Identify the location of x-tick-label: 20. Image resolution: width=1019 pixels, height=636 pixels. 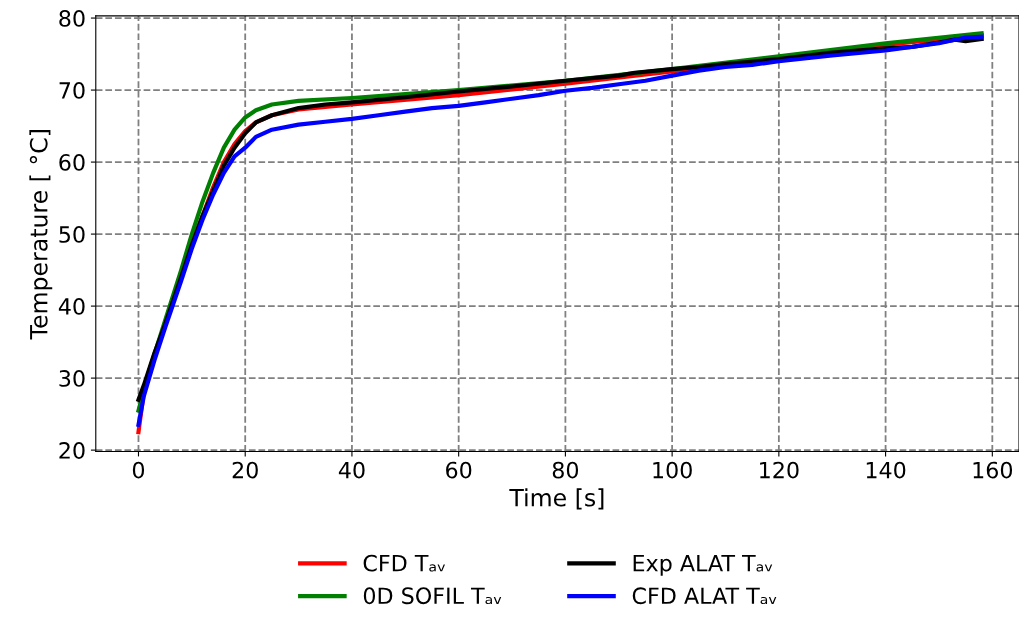
(245, 470).